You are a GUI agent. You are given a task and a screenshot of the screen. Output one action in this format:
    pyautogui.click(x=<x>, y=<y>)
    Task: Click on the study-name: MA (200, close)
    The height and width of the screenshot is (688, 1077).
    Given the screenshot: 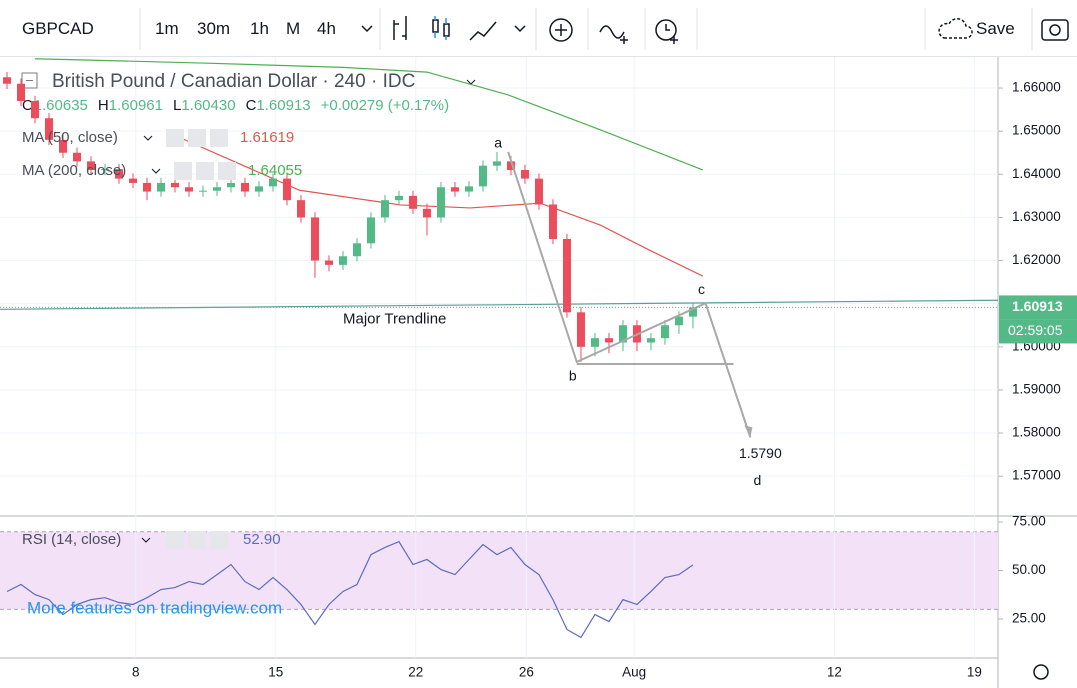 What is the action you would take?
    pyautogui.click(x=74, y=170)
    